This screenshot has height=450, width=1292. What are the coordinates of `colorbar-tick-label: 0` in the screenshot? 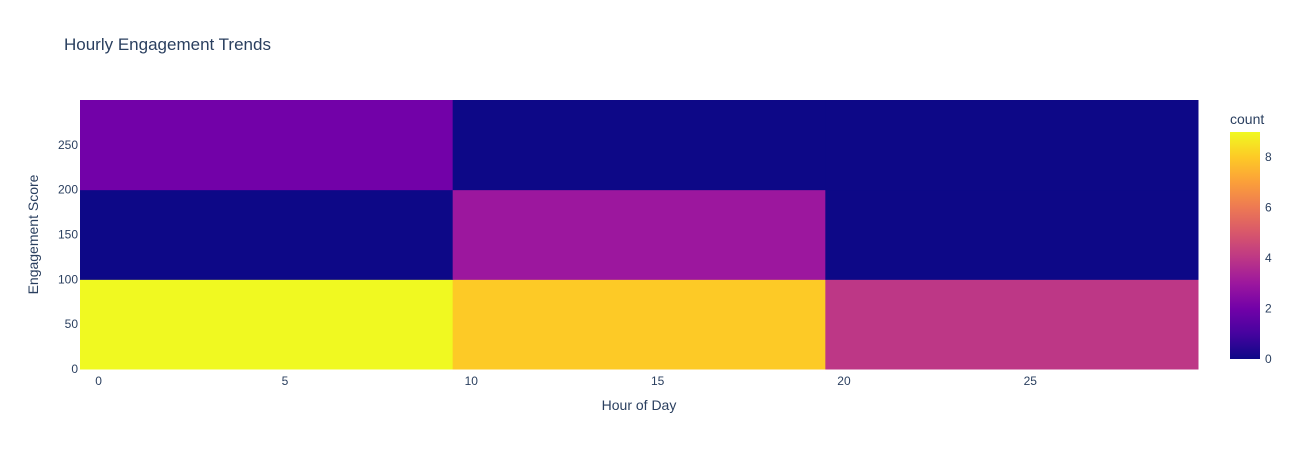 It's located at (1268, 359).